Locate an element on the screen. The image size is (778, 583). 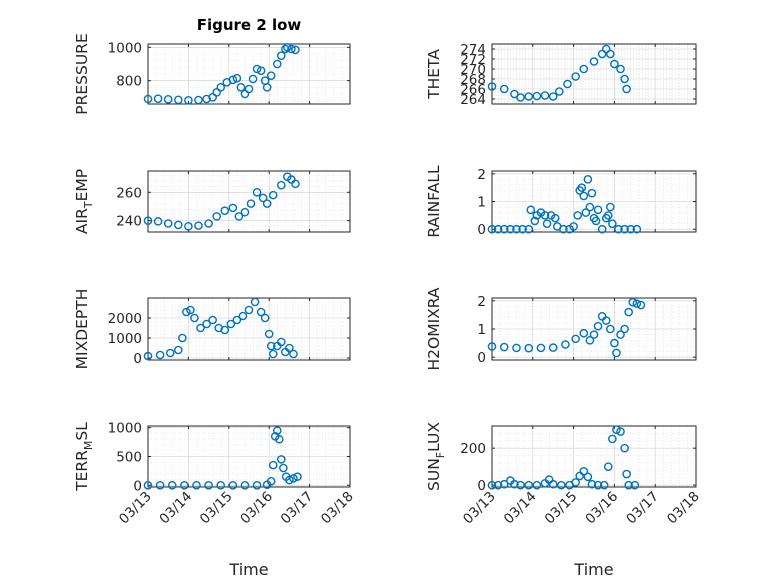
y-tick-label: 260 is located at coordinates (129, 193).